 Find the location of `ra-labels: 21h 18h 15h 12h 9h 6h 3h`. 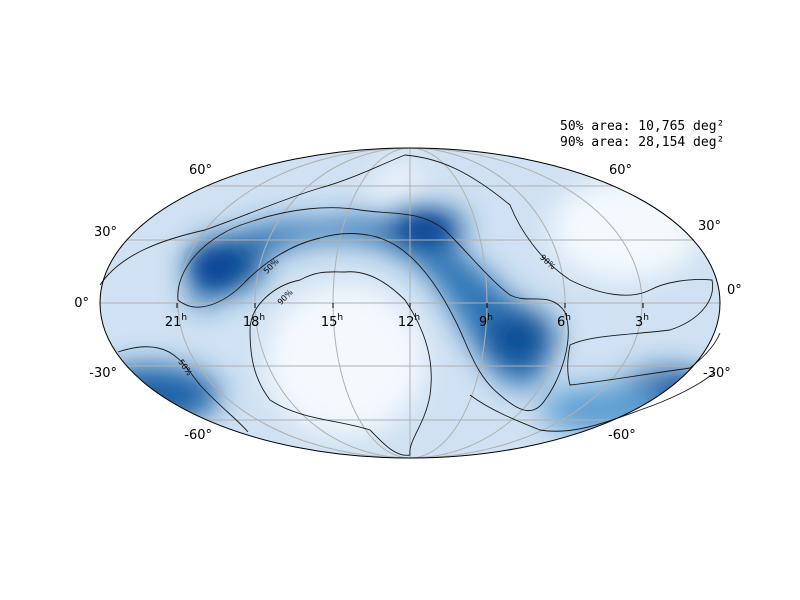

ra-labels: 21h 18h 15h 12h 9h 6h 3h is located at coordinates (407, 321).